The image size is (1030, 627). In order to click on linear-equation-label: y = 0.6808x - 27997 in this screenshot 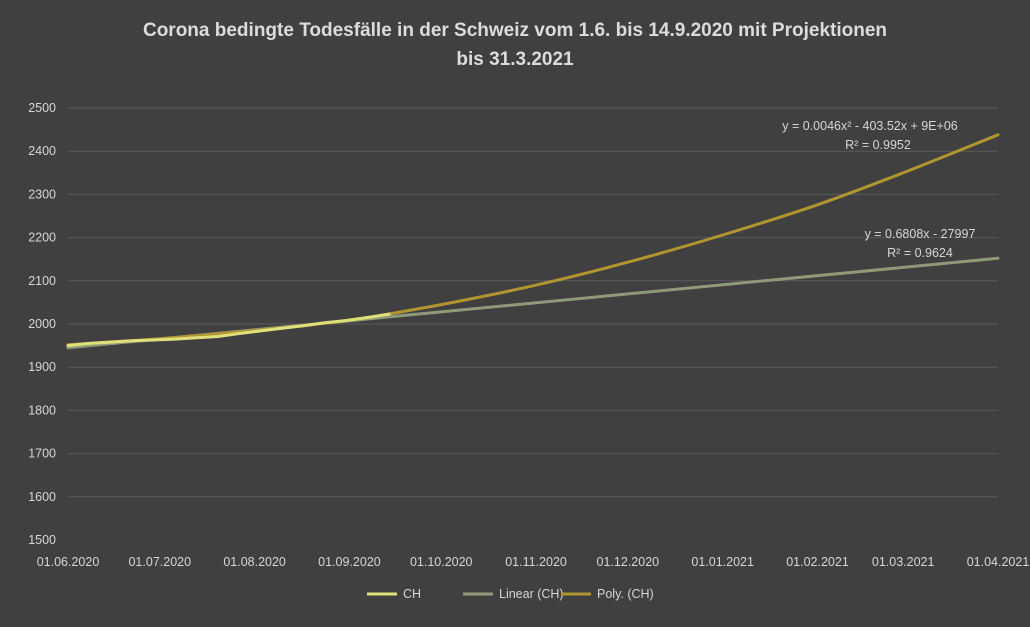, I will do `click(920, 234)`.